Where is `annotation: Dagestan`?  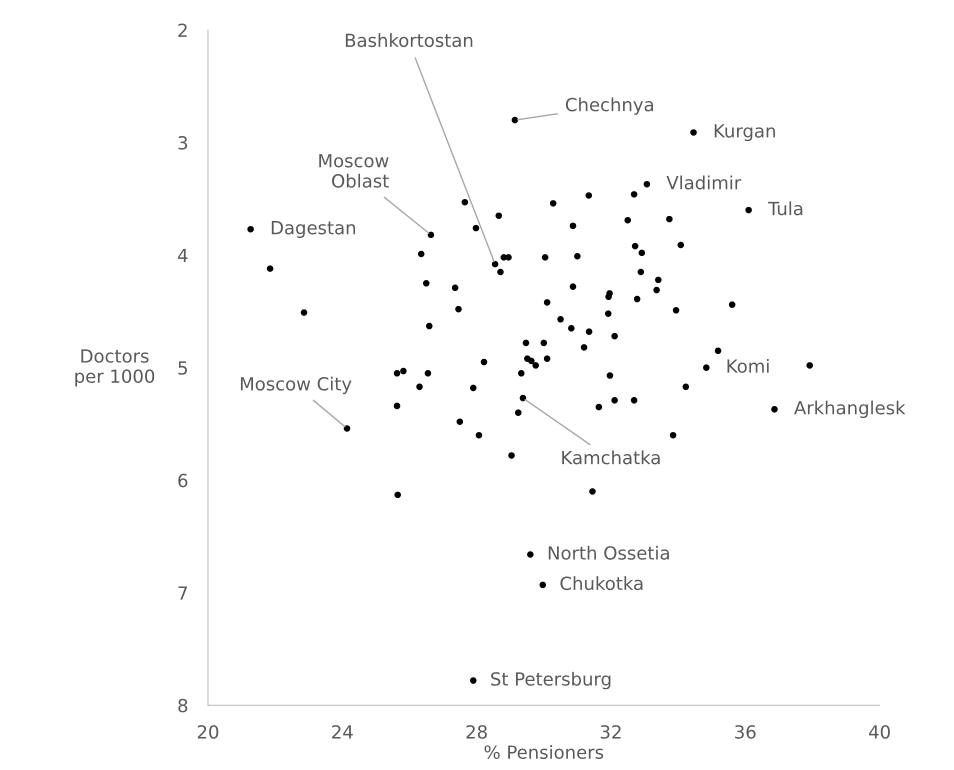 annotation: Dagestan is located at coordinates (314, 229).